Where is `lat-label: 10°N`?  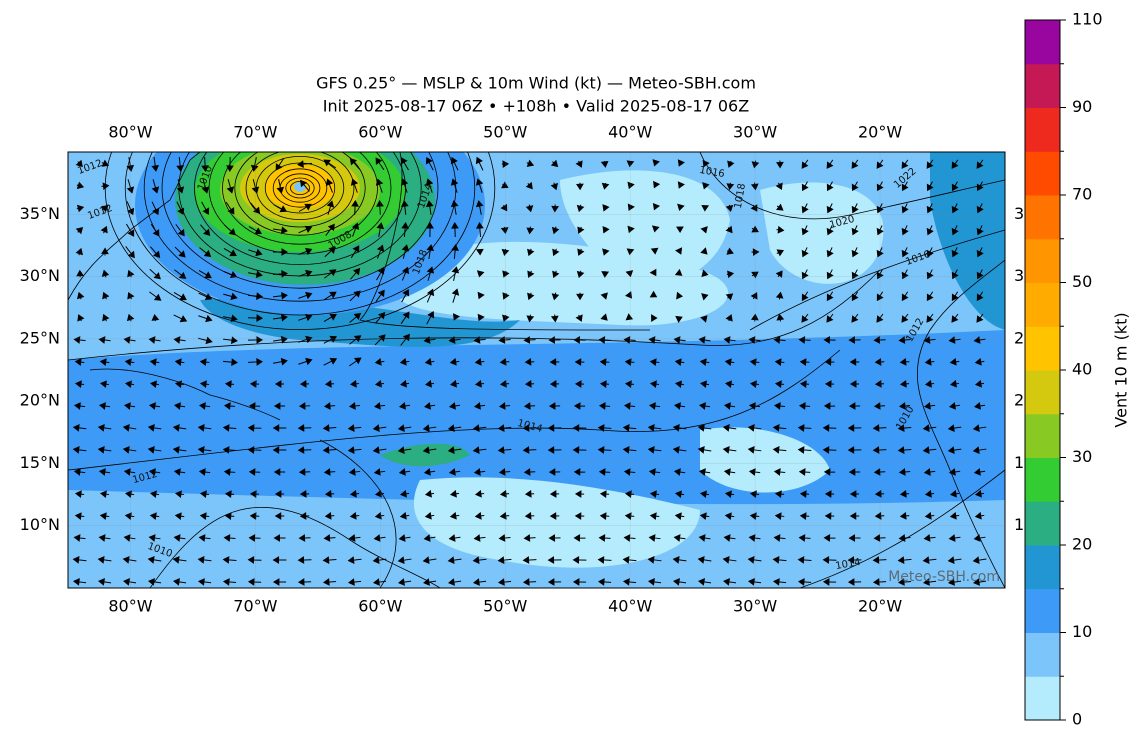 lat-label: 10°N is located at coordinates (40, 524).